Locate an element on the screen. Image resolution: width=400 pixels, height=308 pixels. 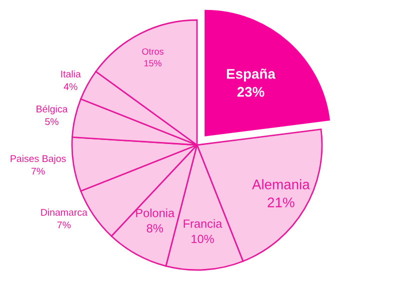
slice-label: Polonia is located at coordinates (155, 213).